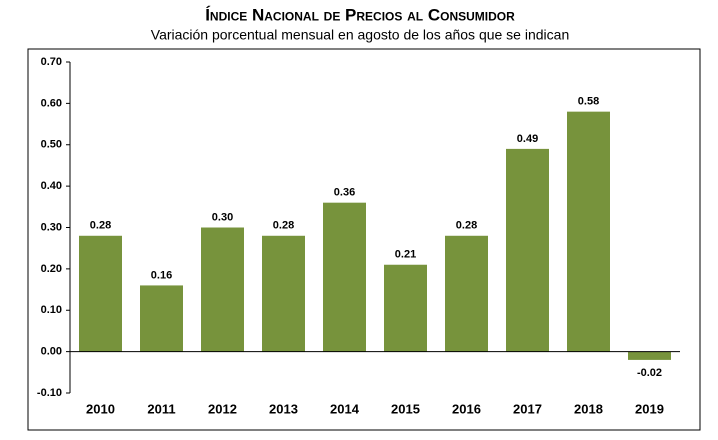 The height and width of the screenshot is (440, 718). Describe the element at coordinates (161, 408) in the screenshot. I see `x-tick-label: 2011` at that location.